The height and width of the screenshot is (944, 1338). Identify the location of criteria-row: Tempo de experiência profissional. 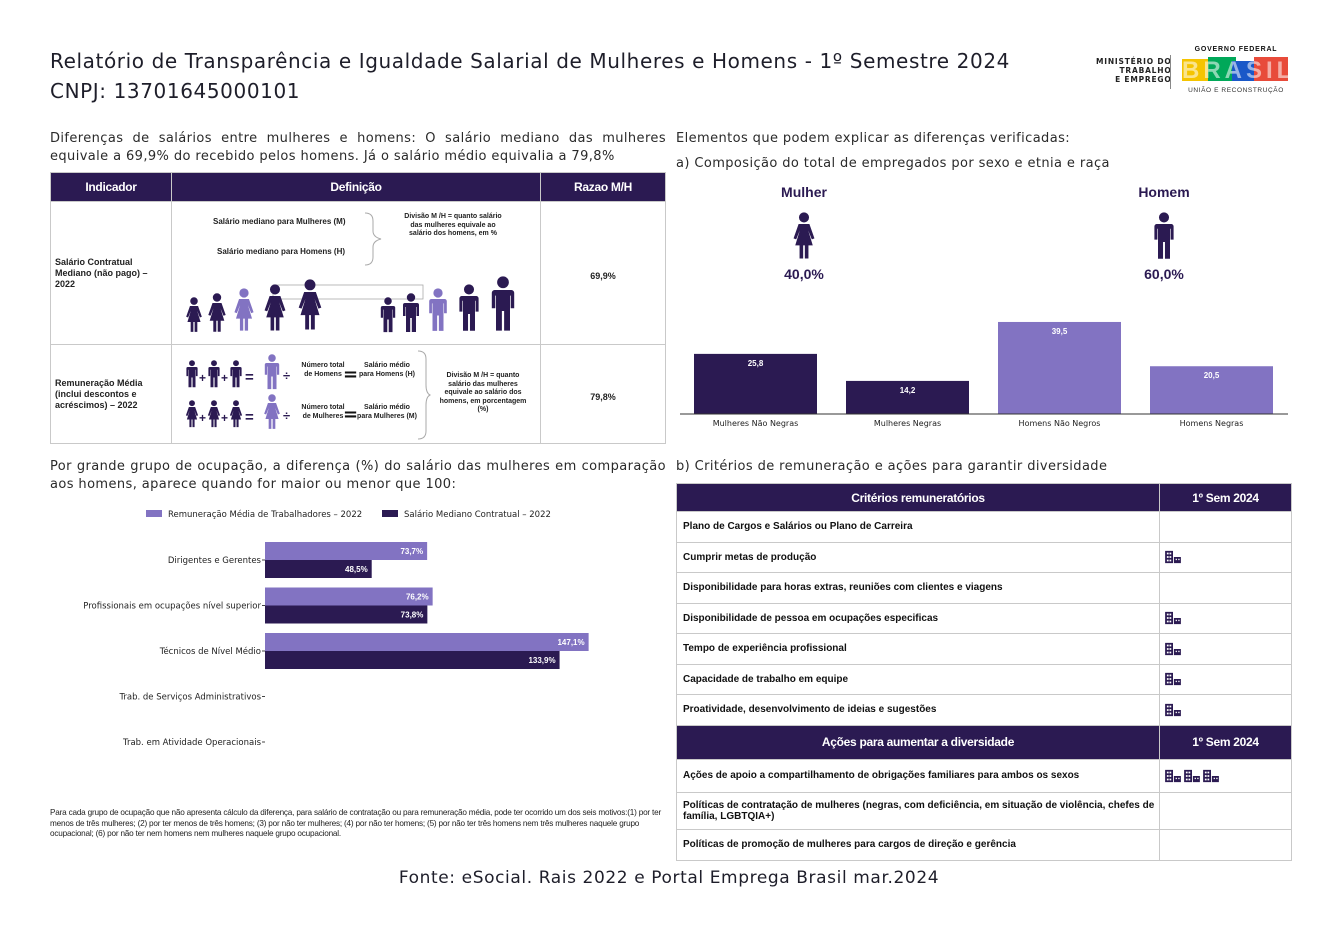
(984, 649).